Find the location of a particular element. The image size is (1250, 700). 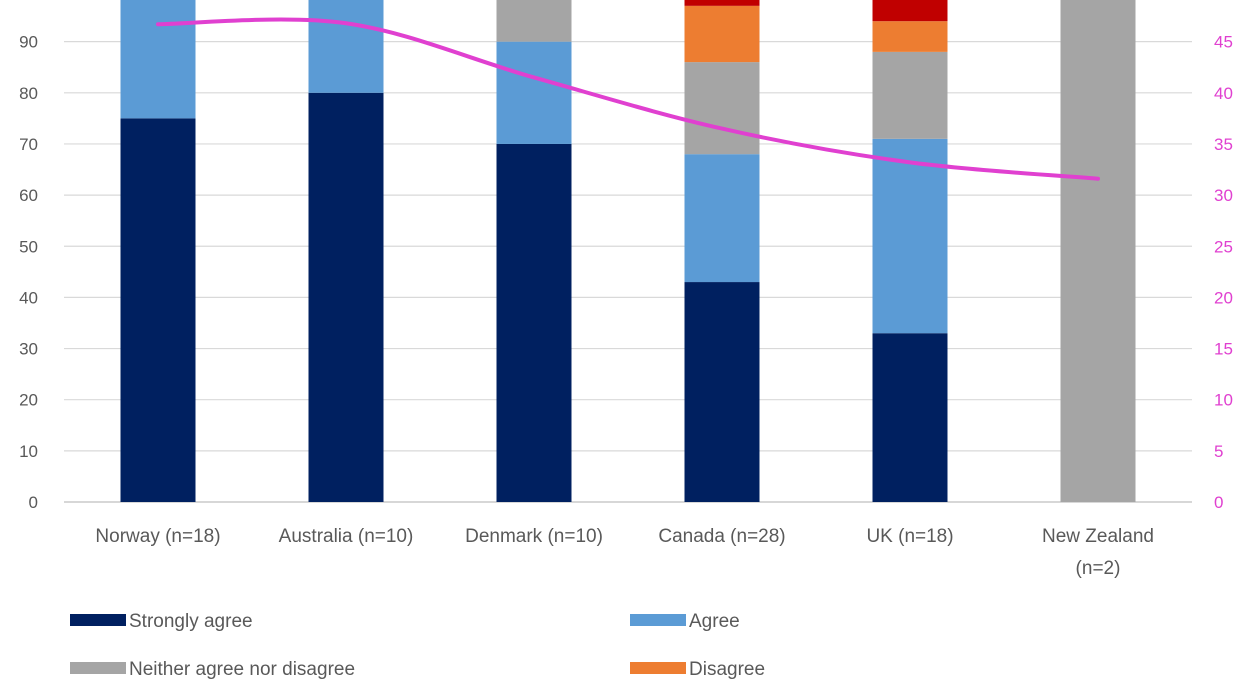

y-tick-label: 0 is located at coordinates (33, 502).